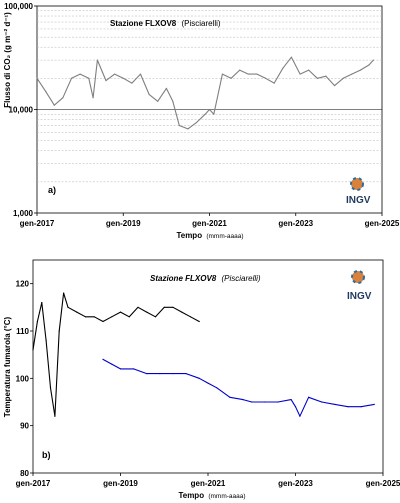 This screenshot has height=503, width=400. I want to click on panel-a-x-ticks: gen-2017 gen-2019 gen-2021 gen-2023 gen-2025, so click(210, 220).